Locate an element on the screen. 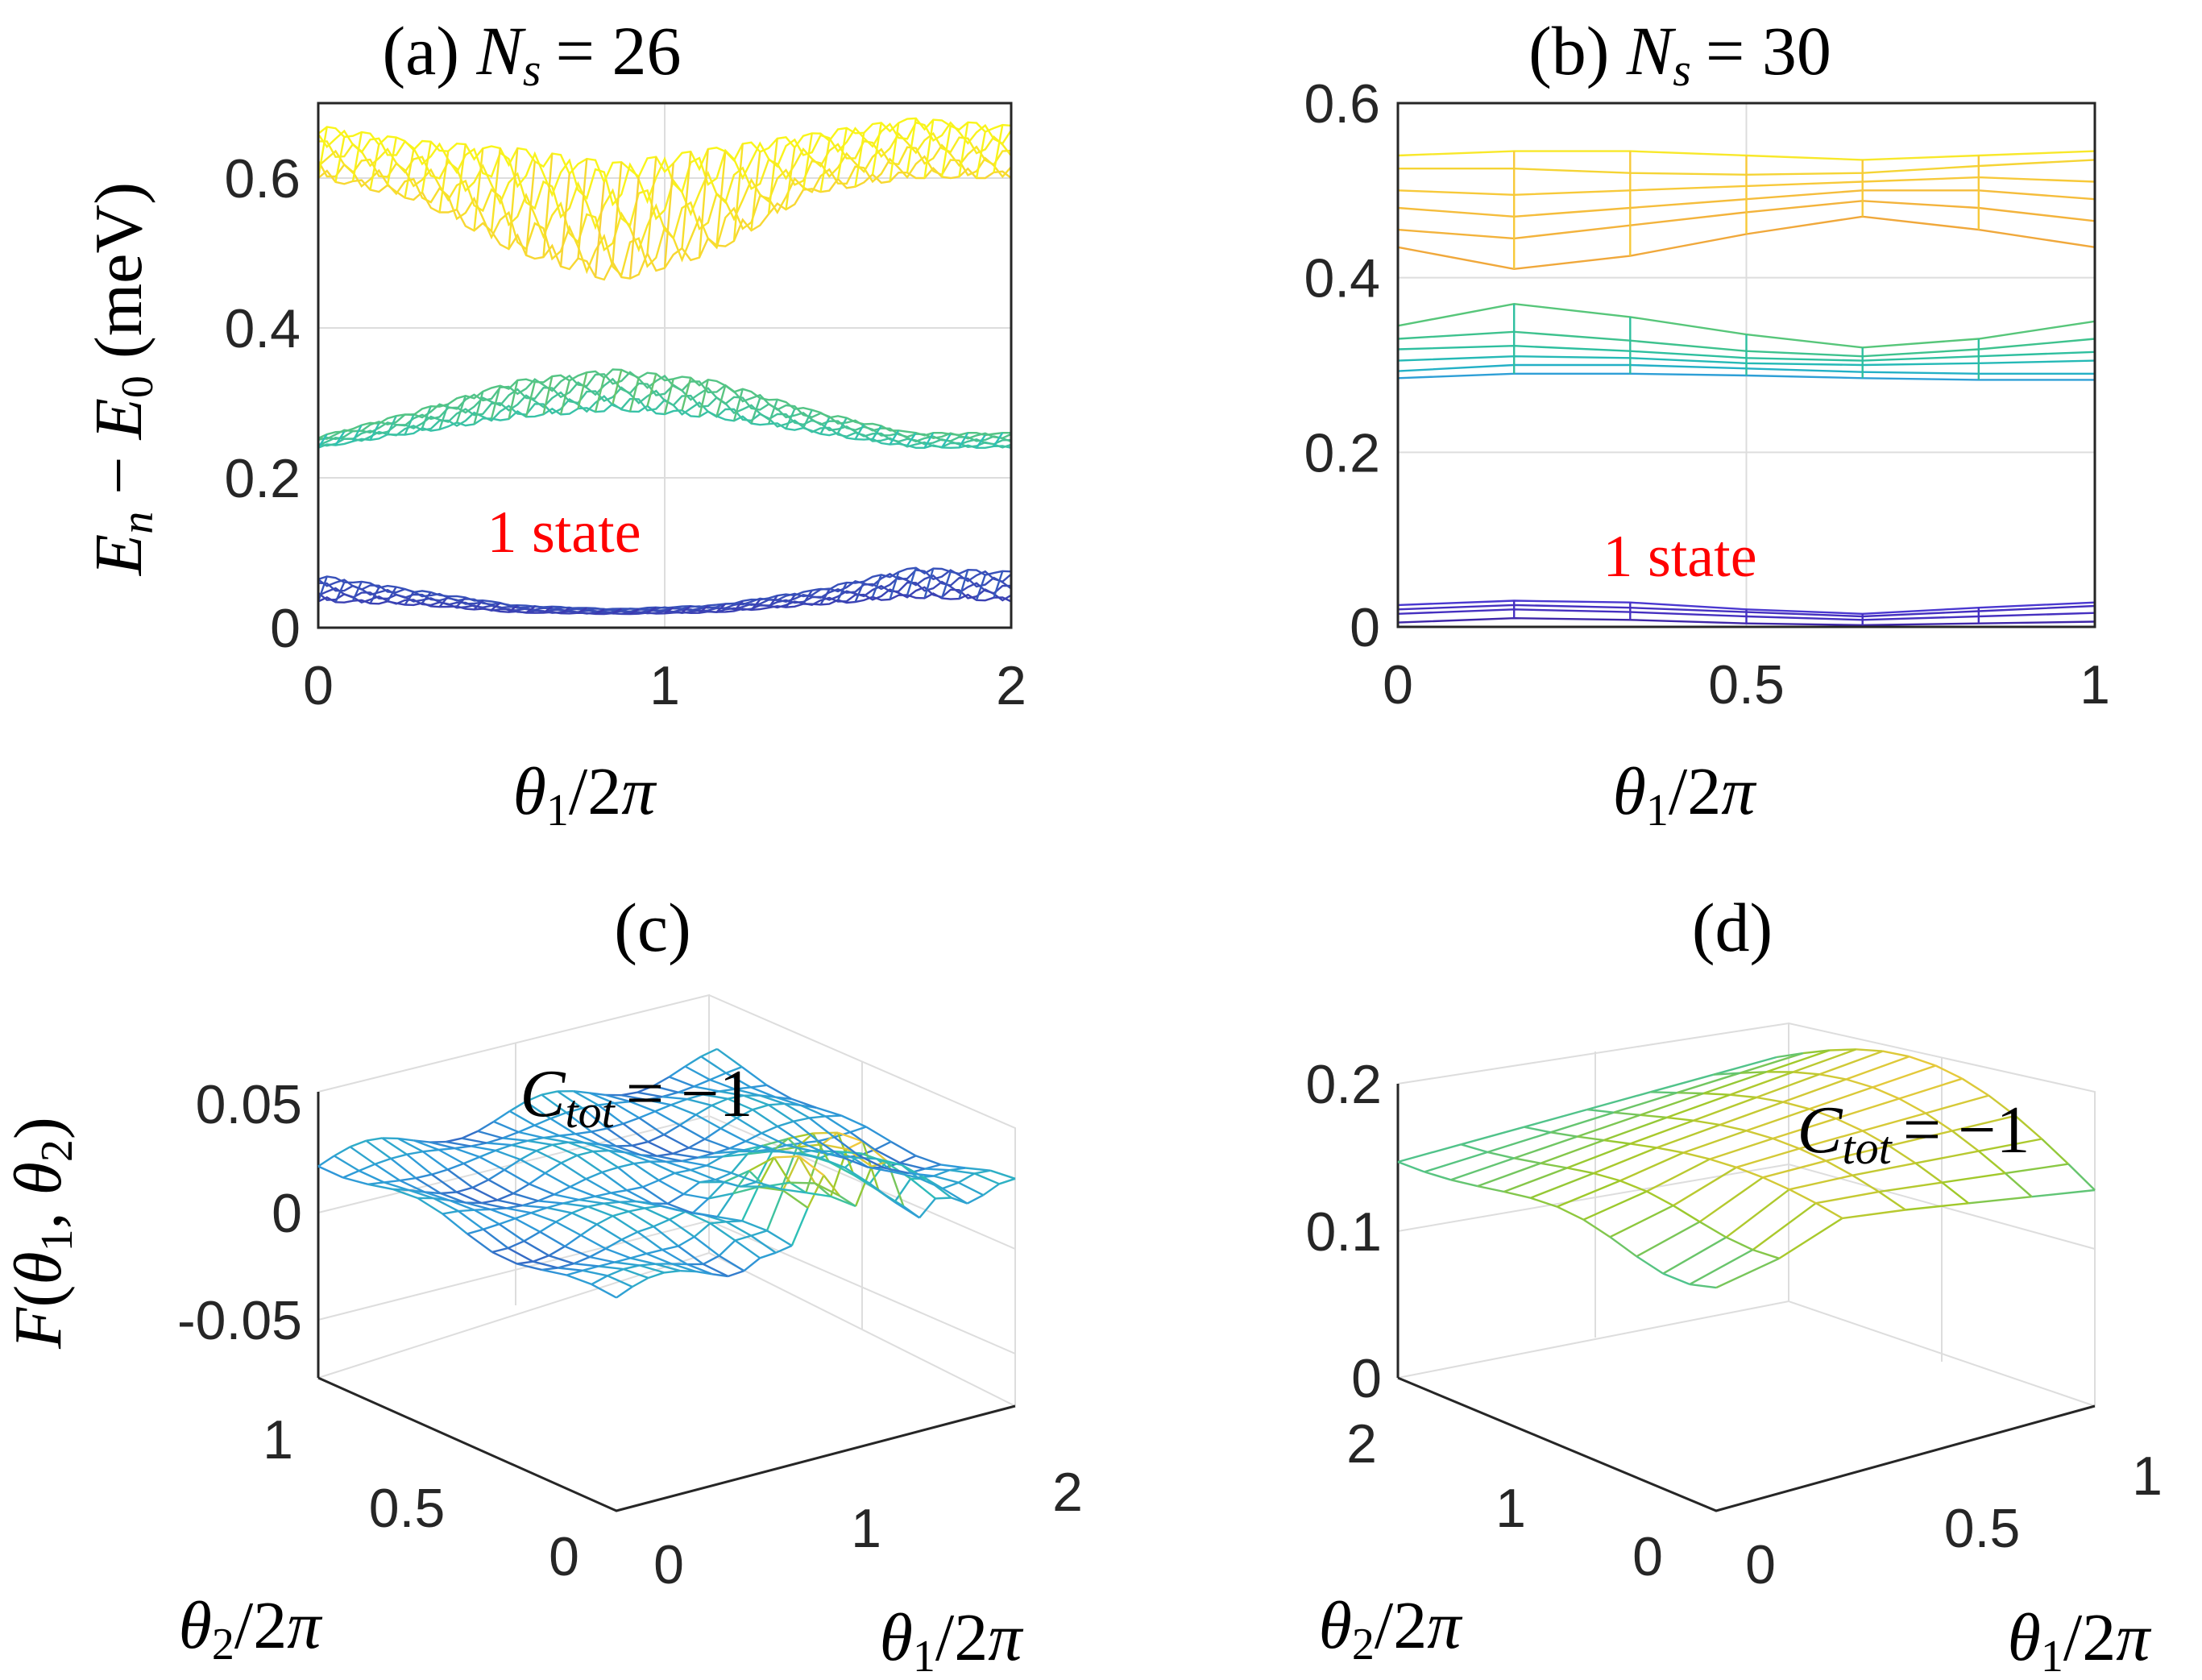 The image size is (2202, 1680). panel-b-y-ticks: 0 0.2 0.4 0.6 is located at coordinates (1342, 365).